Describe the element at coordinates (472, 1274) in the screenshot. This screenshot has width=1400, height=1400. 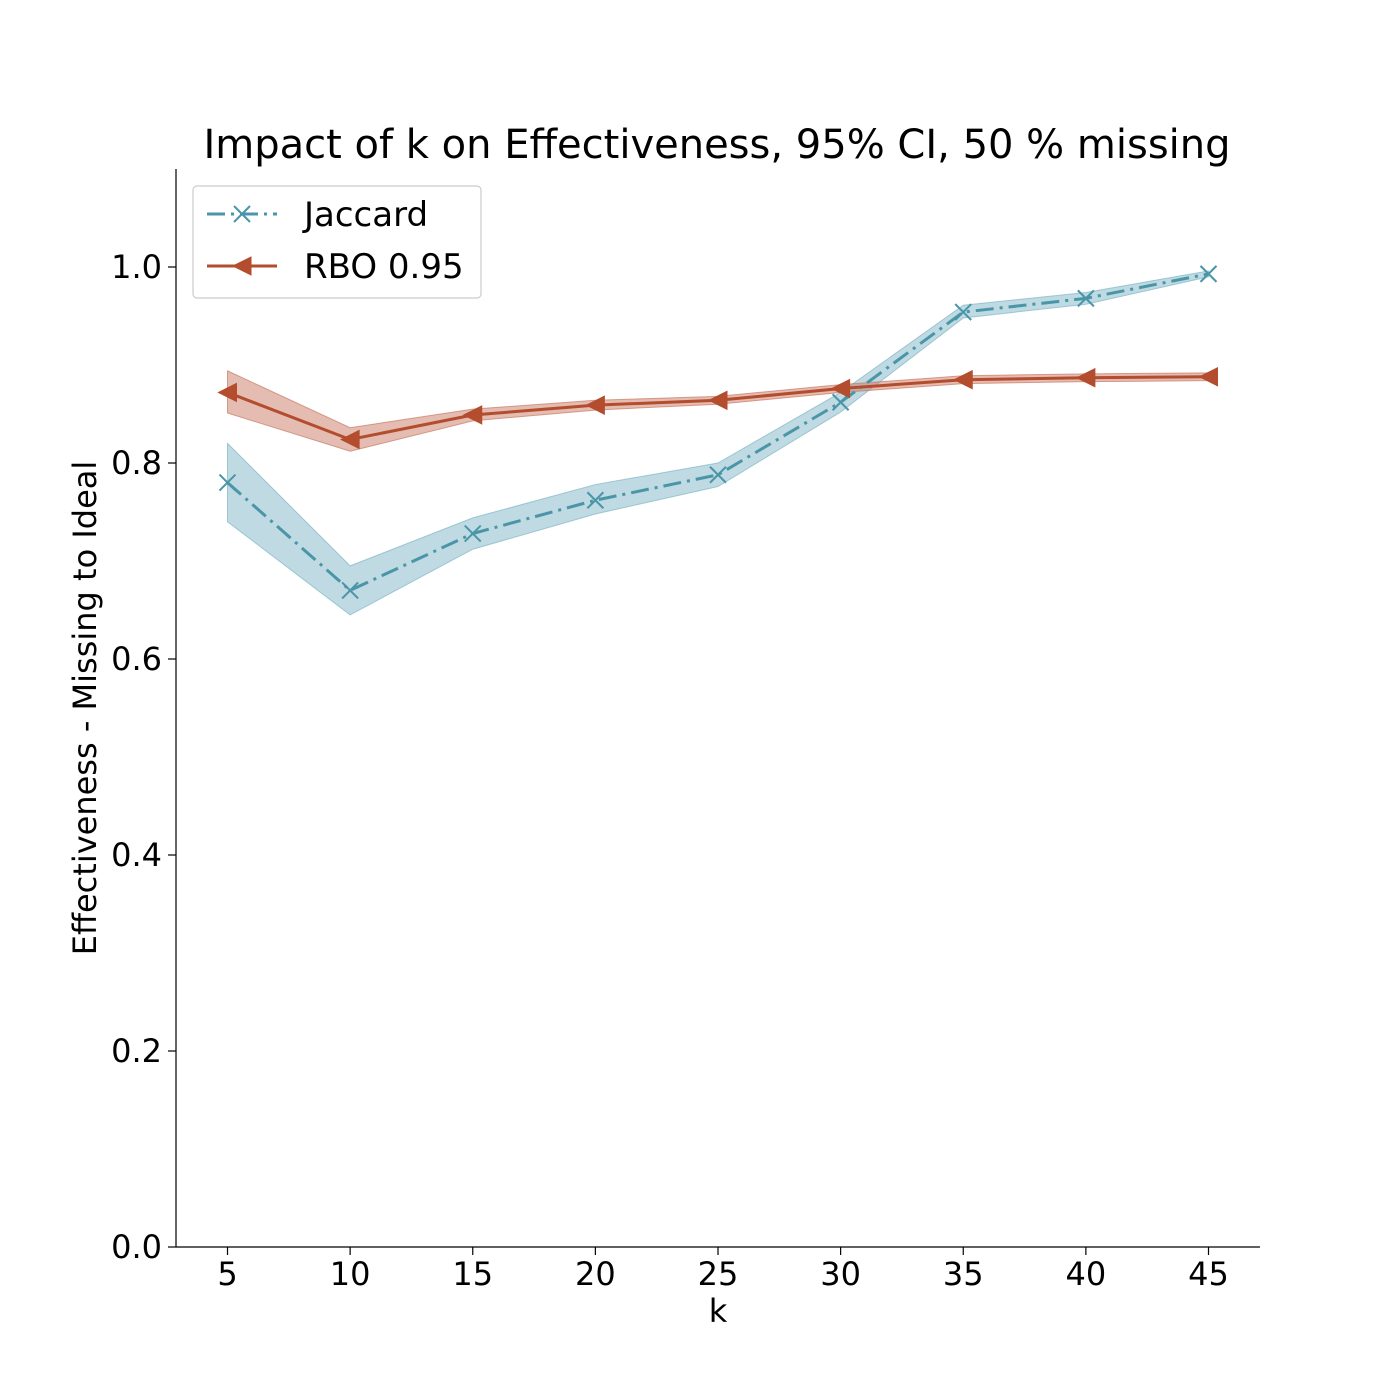
I see `x-tick-label: 15` at that location.